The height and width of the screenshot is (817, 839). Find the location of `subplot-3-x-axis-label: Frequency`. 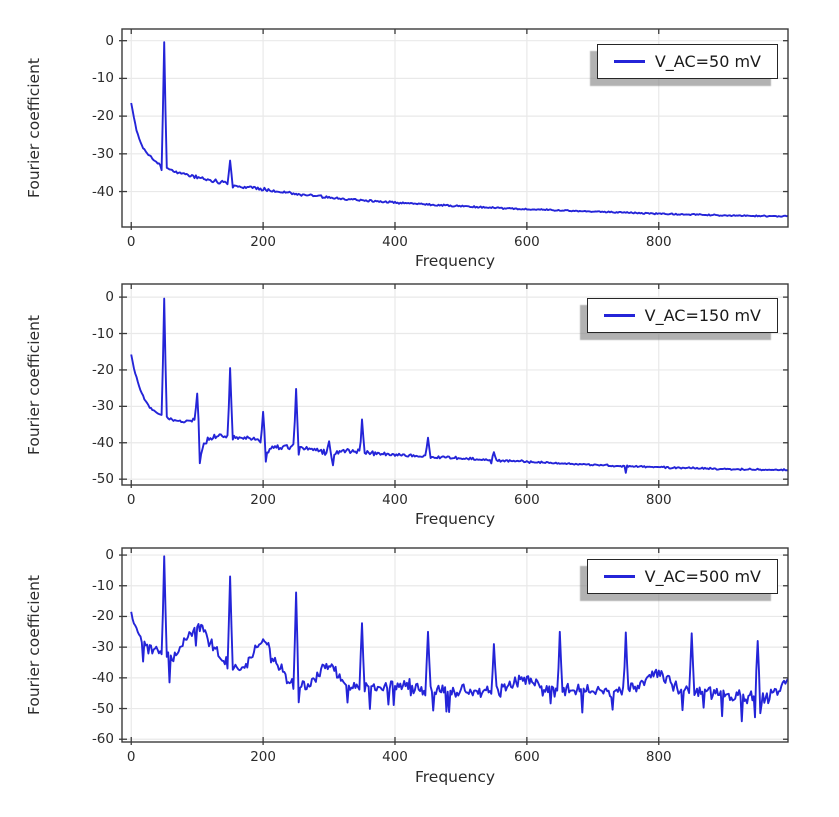

subplot-3-x-axis-label: Frequency is located at coordinates (455, 777).